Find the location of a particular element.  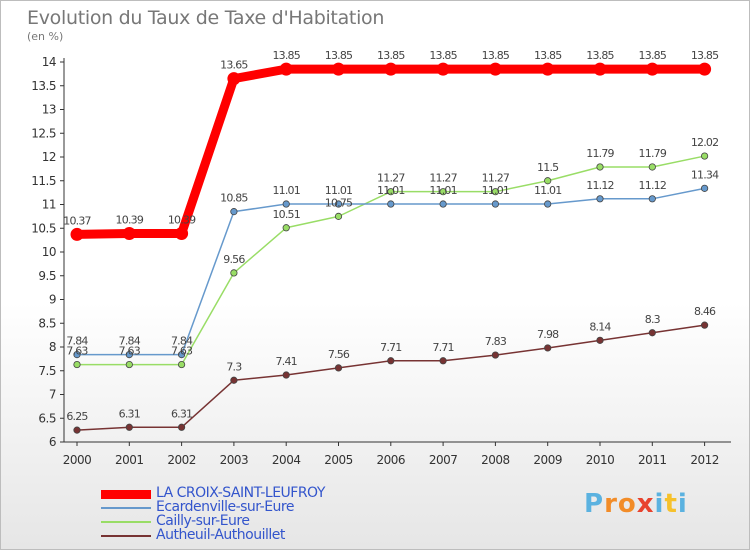

y-tick-label: 9 is located at coordinates (52, 300).